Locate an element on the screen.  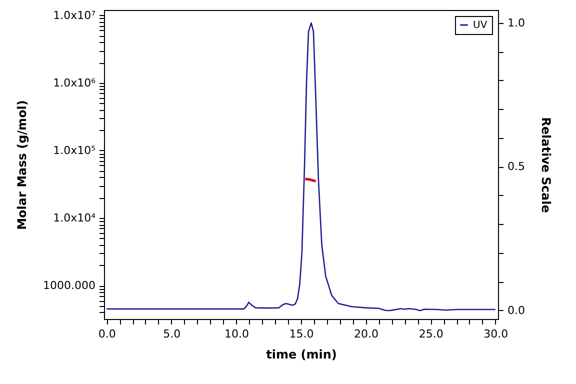
x-tick-label: 15.0 is located at coordinates (301, 334).